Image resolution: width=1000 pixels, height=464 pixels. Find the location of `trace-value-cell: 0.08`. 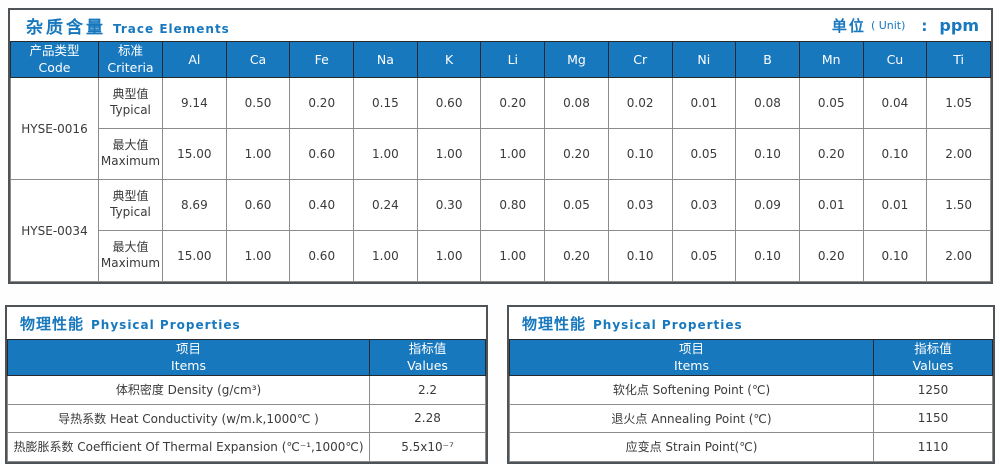

trace-value-cell: 0.08 is located at coordinates (576, 103).